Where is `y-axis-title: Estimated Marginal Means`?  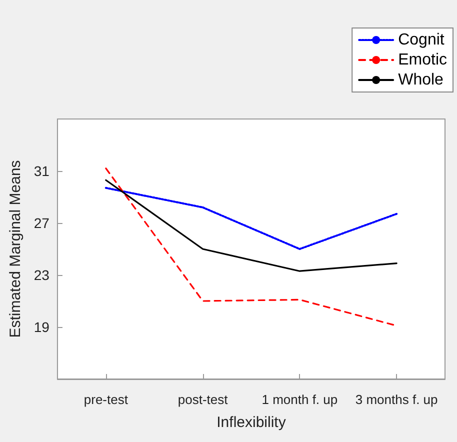
y-axis-title: Estimated Marginal Means is located at coordinates (15, 249).